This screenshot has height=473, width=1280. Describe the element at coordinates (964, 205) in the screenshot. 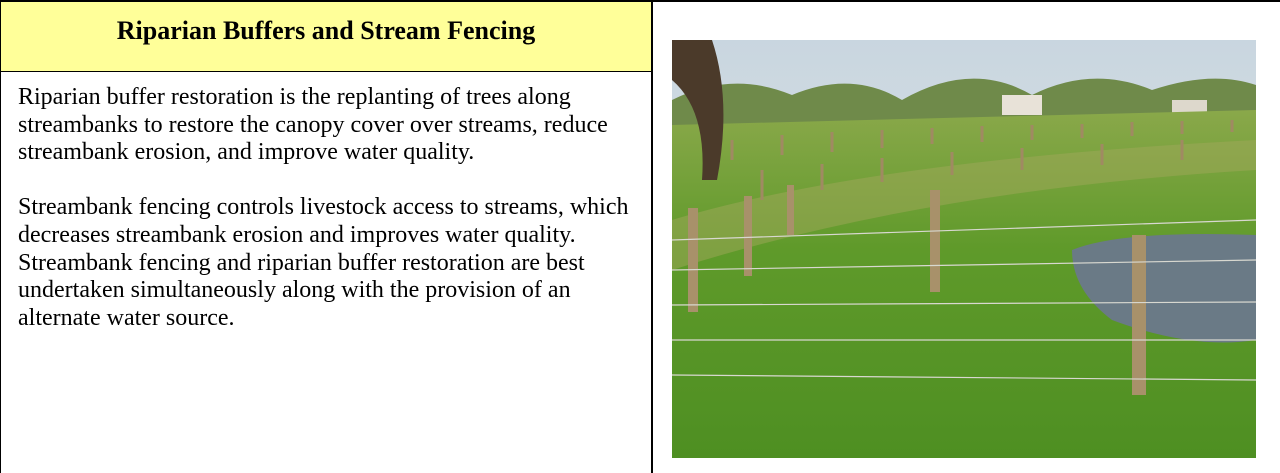

I see `path` at that location.